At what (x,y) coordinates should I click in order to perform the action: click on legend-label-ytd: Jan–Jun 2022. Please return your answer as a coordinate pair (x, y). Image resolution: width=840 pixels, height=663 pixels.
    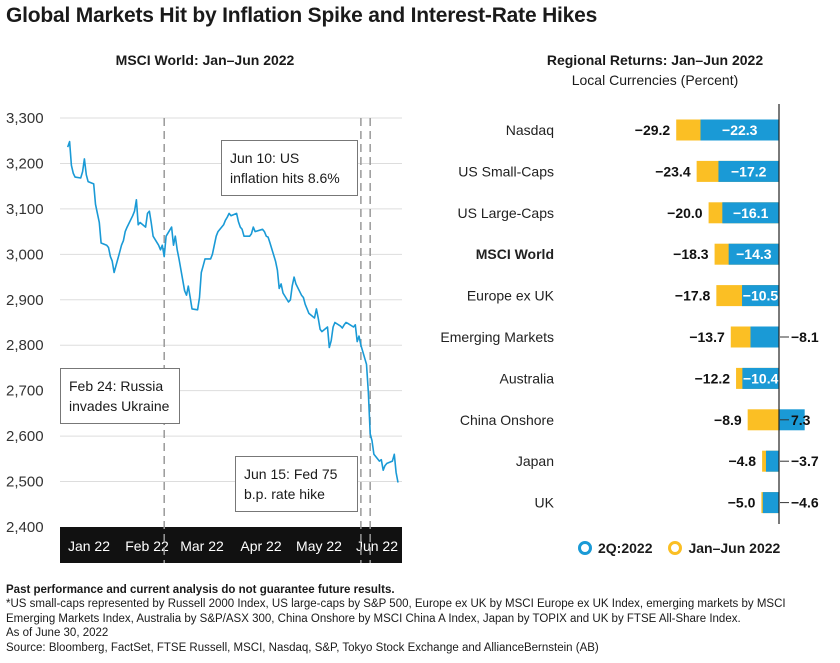
    Looking at the image, I should click on (734, 548).